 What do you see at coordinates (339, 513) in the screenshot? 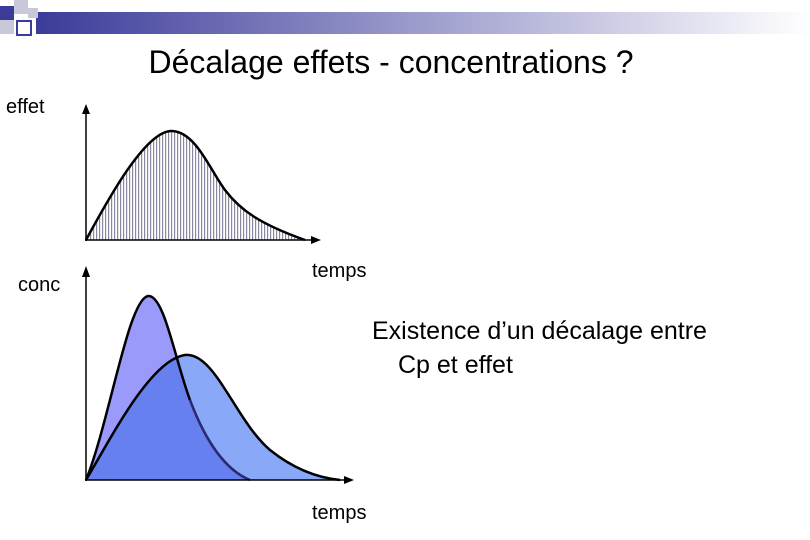
I see `bottom-x-axis-label: temps` at bounding box center [339, 513].